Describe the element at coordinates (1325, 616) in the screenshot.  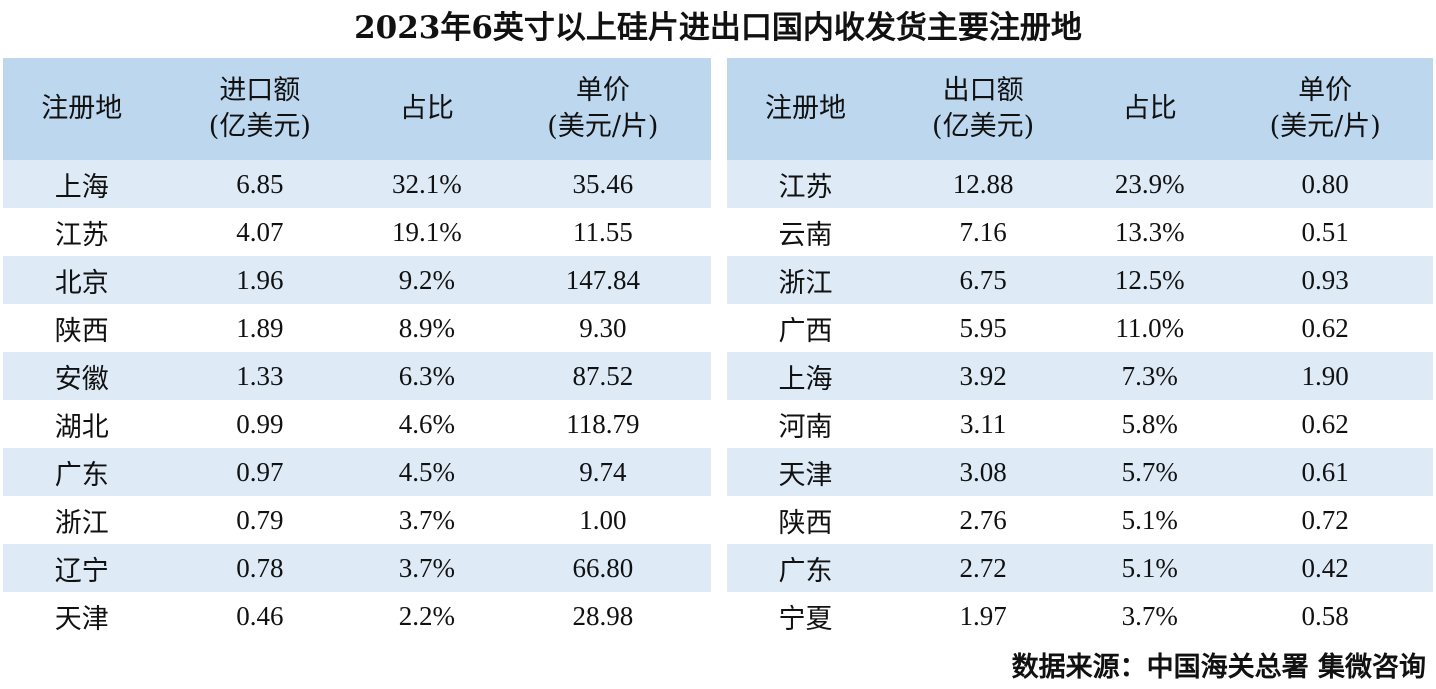
I see `value-cell: 0.58` at that location.